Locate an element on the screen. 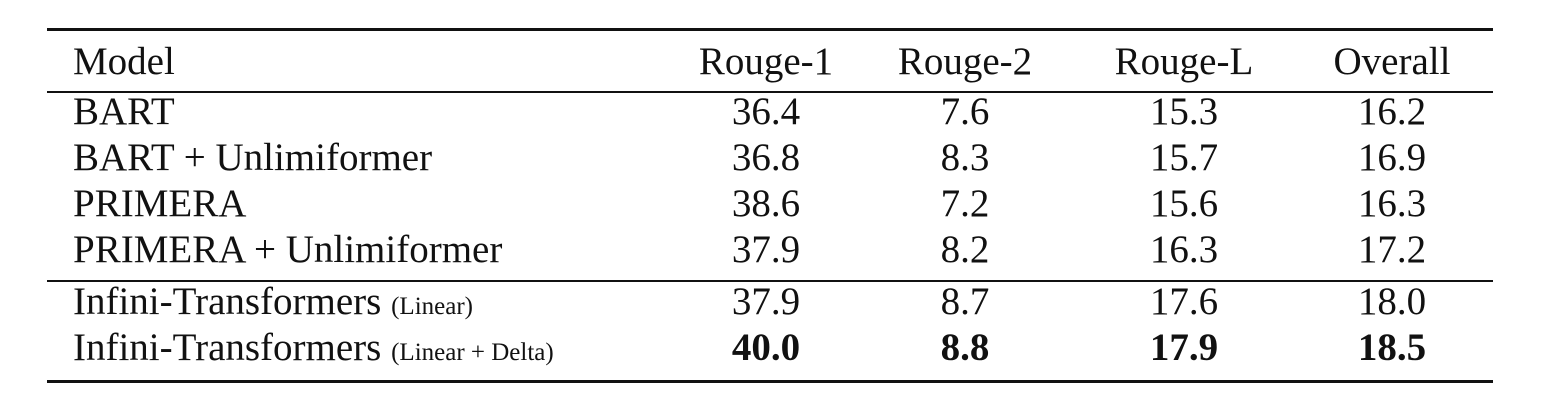  rouge-l-value-best: 17.9 is located at coordinates (1184, 347).